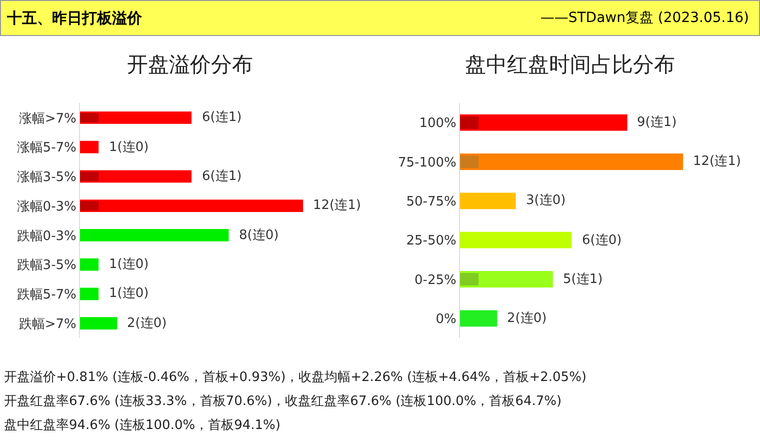 This screenshot has width=760, height=442. What do you see at coordinates (546, 200) in the screenshot?
I see `data-label: 3(连0)` at bounding box center [546, 200].